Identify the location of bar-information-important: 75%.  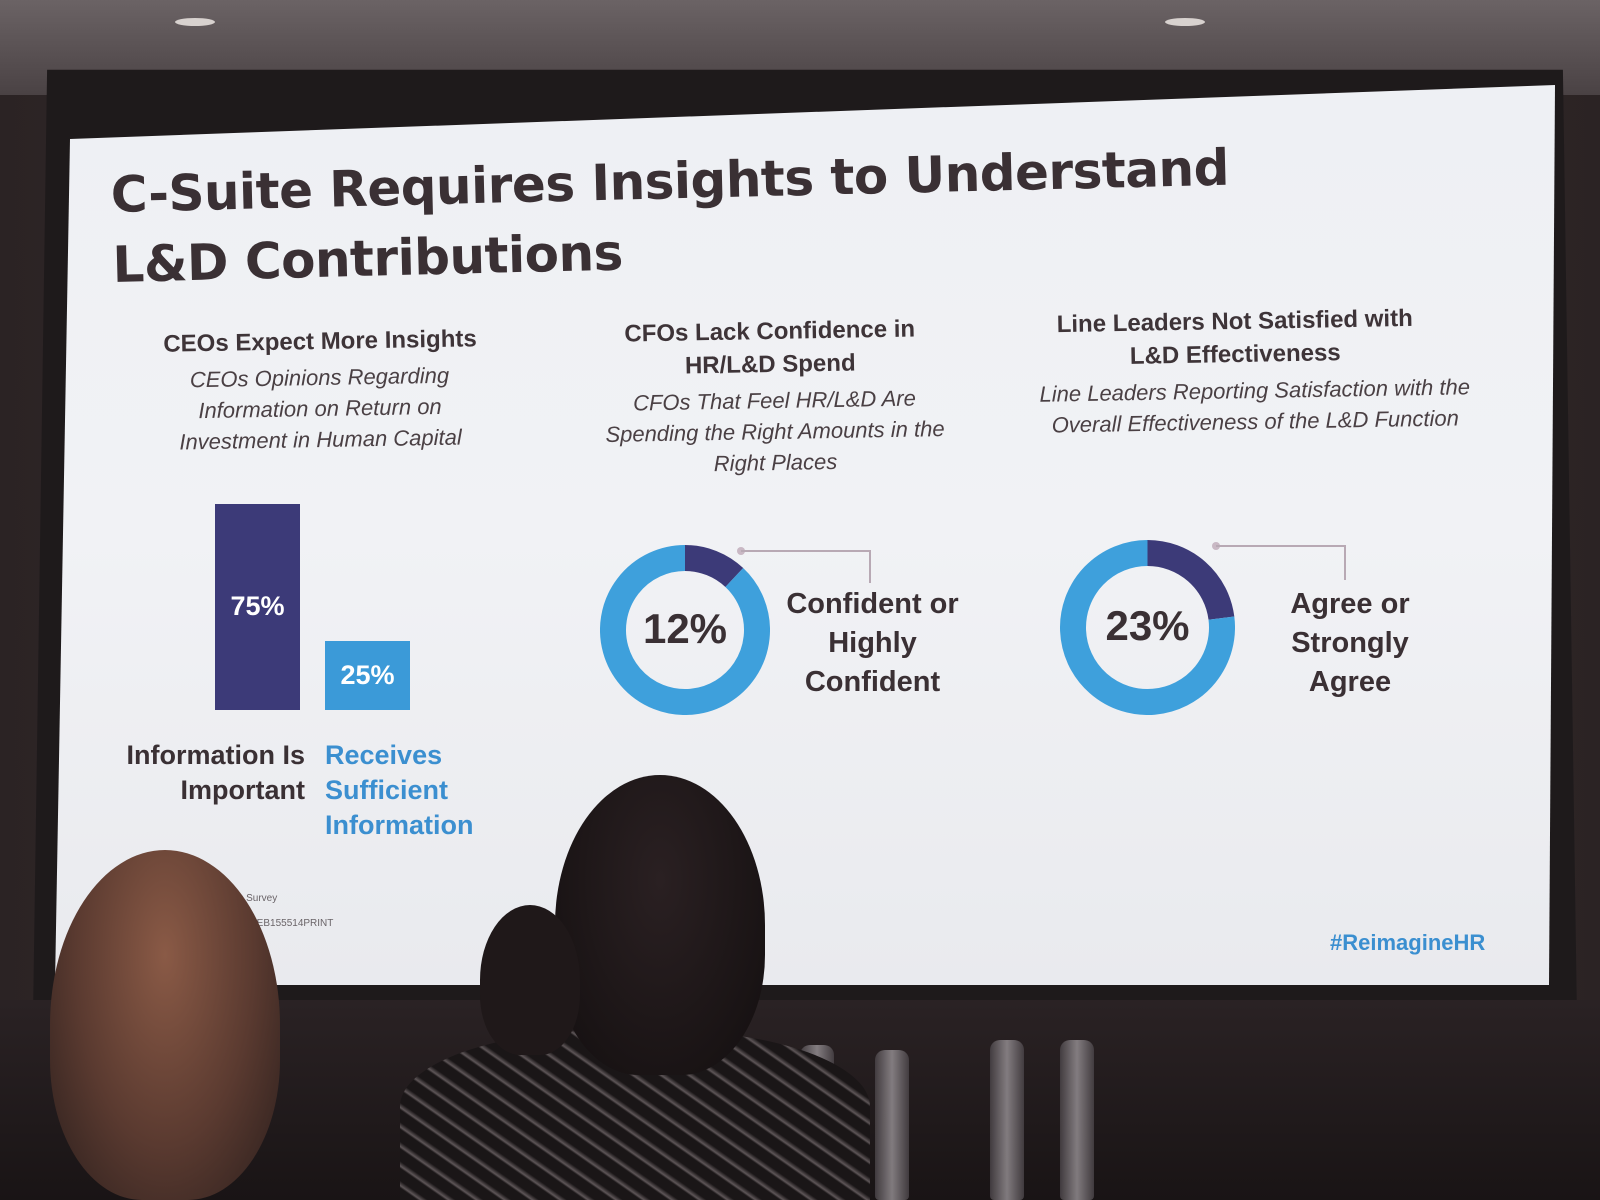
(257, 606).